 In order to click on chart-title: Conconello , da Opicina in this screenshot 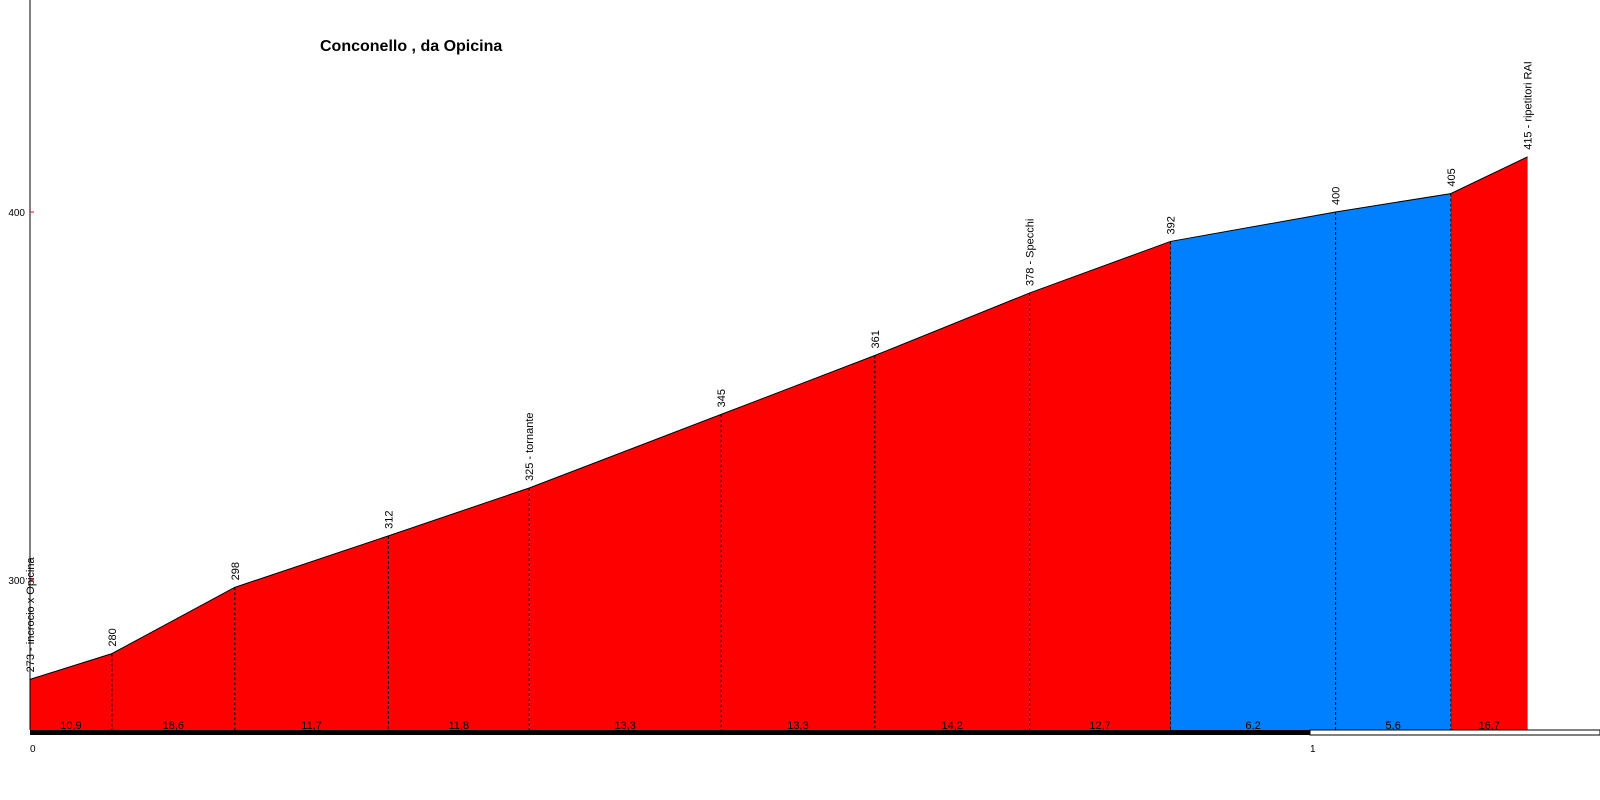, I will do `click(411, 46)`.